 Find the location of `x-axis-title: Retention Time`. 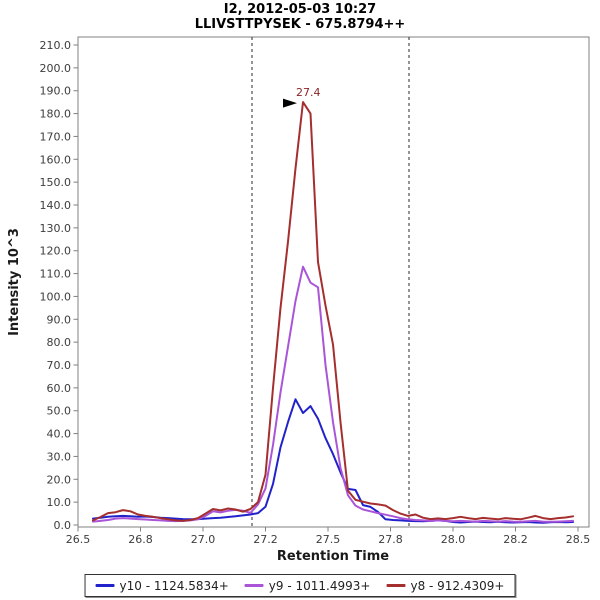

x-axis-title: Retention Time is located at coordinates (333, 556).